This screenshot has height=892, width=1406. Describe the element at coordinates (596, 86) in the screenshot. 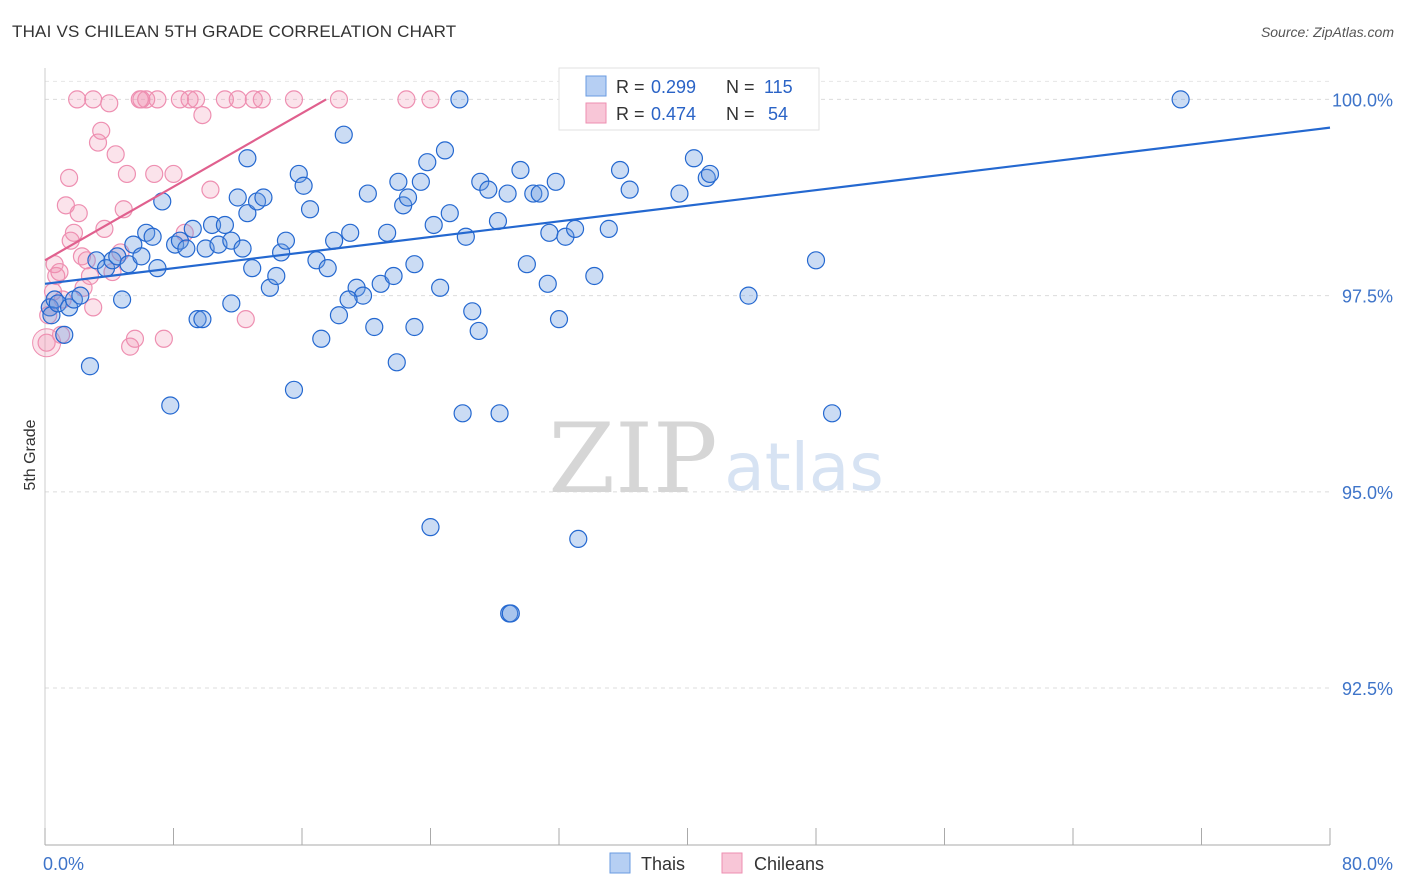

I see `thais-swatch` at that location.